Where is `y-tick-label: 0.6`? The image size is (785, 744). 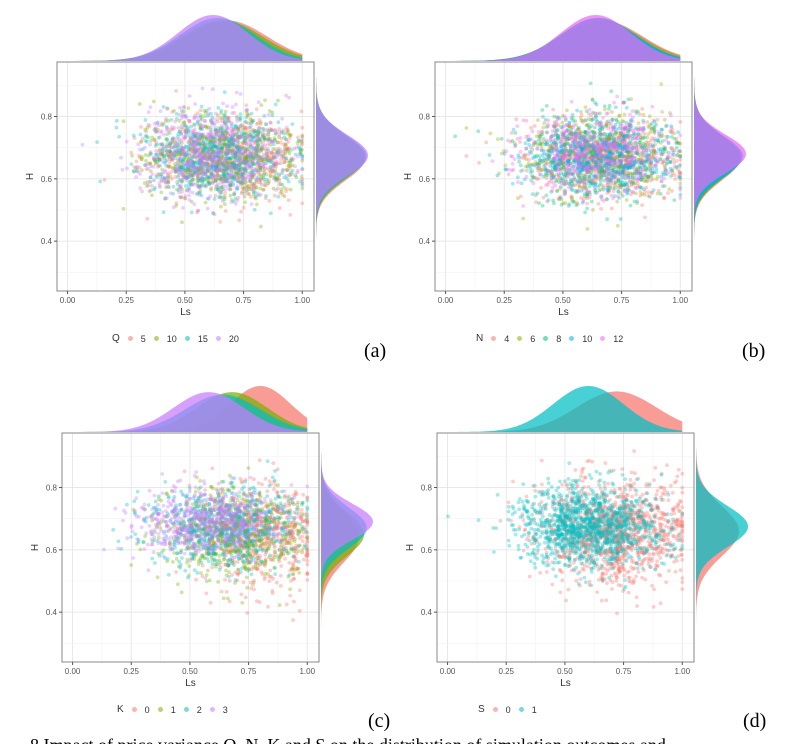
y-tick-label: 0.6 is located at coordinates (47, 179).